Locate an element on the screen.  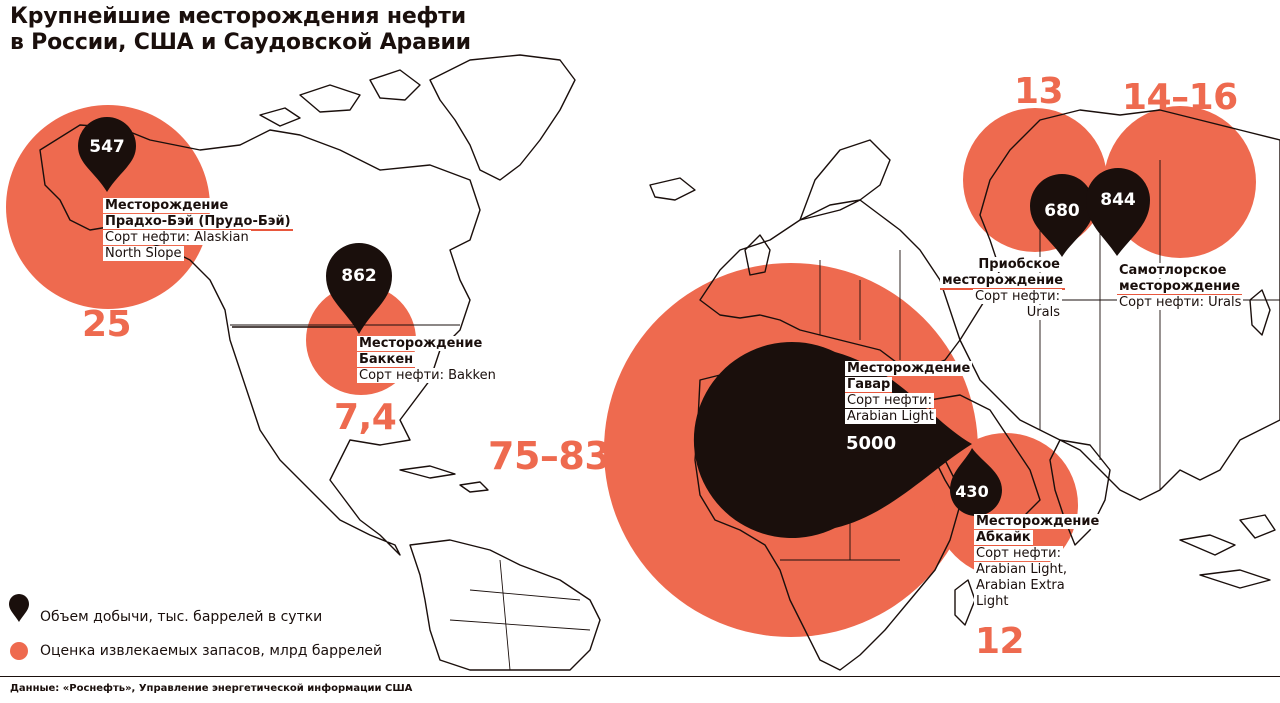
production-value-prudhoe: 547 is located at coordinates (107, 147).